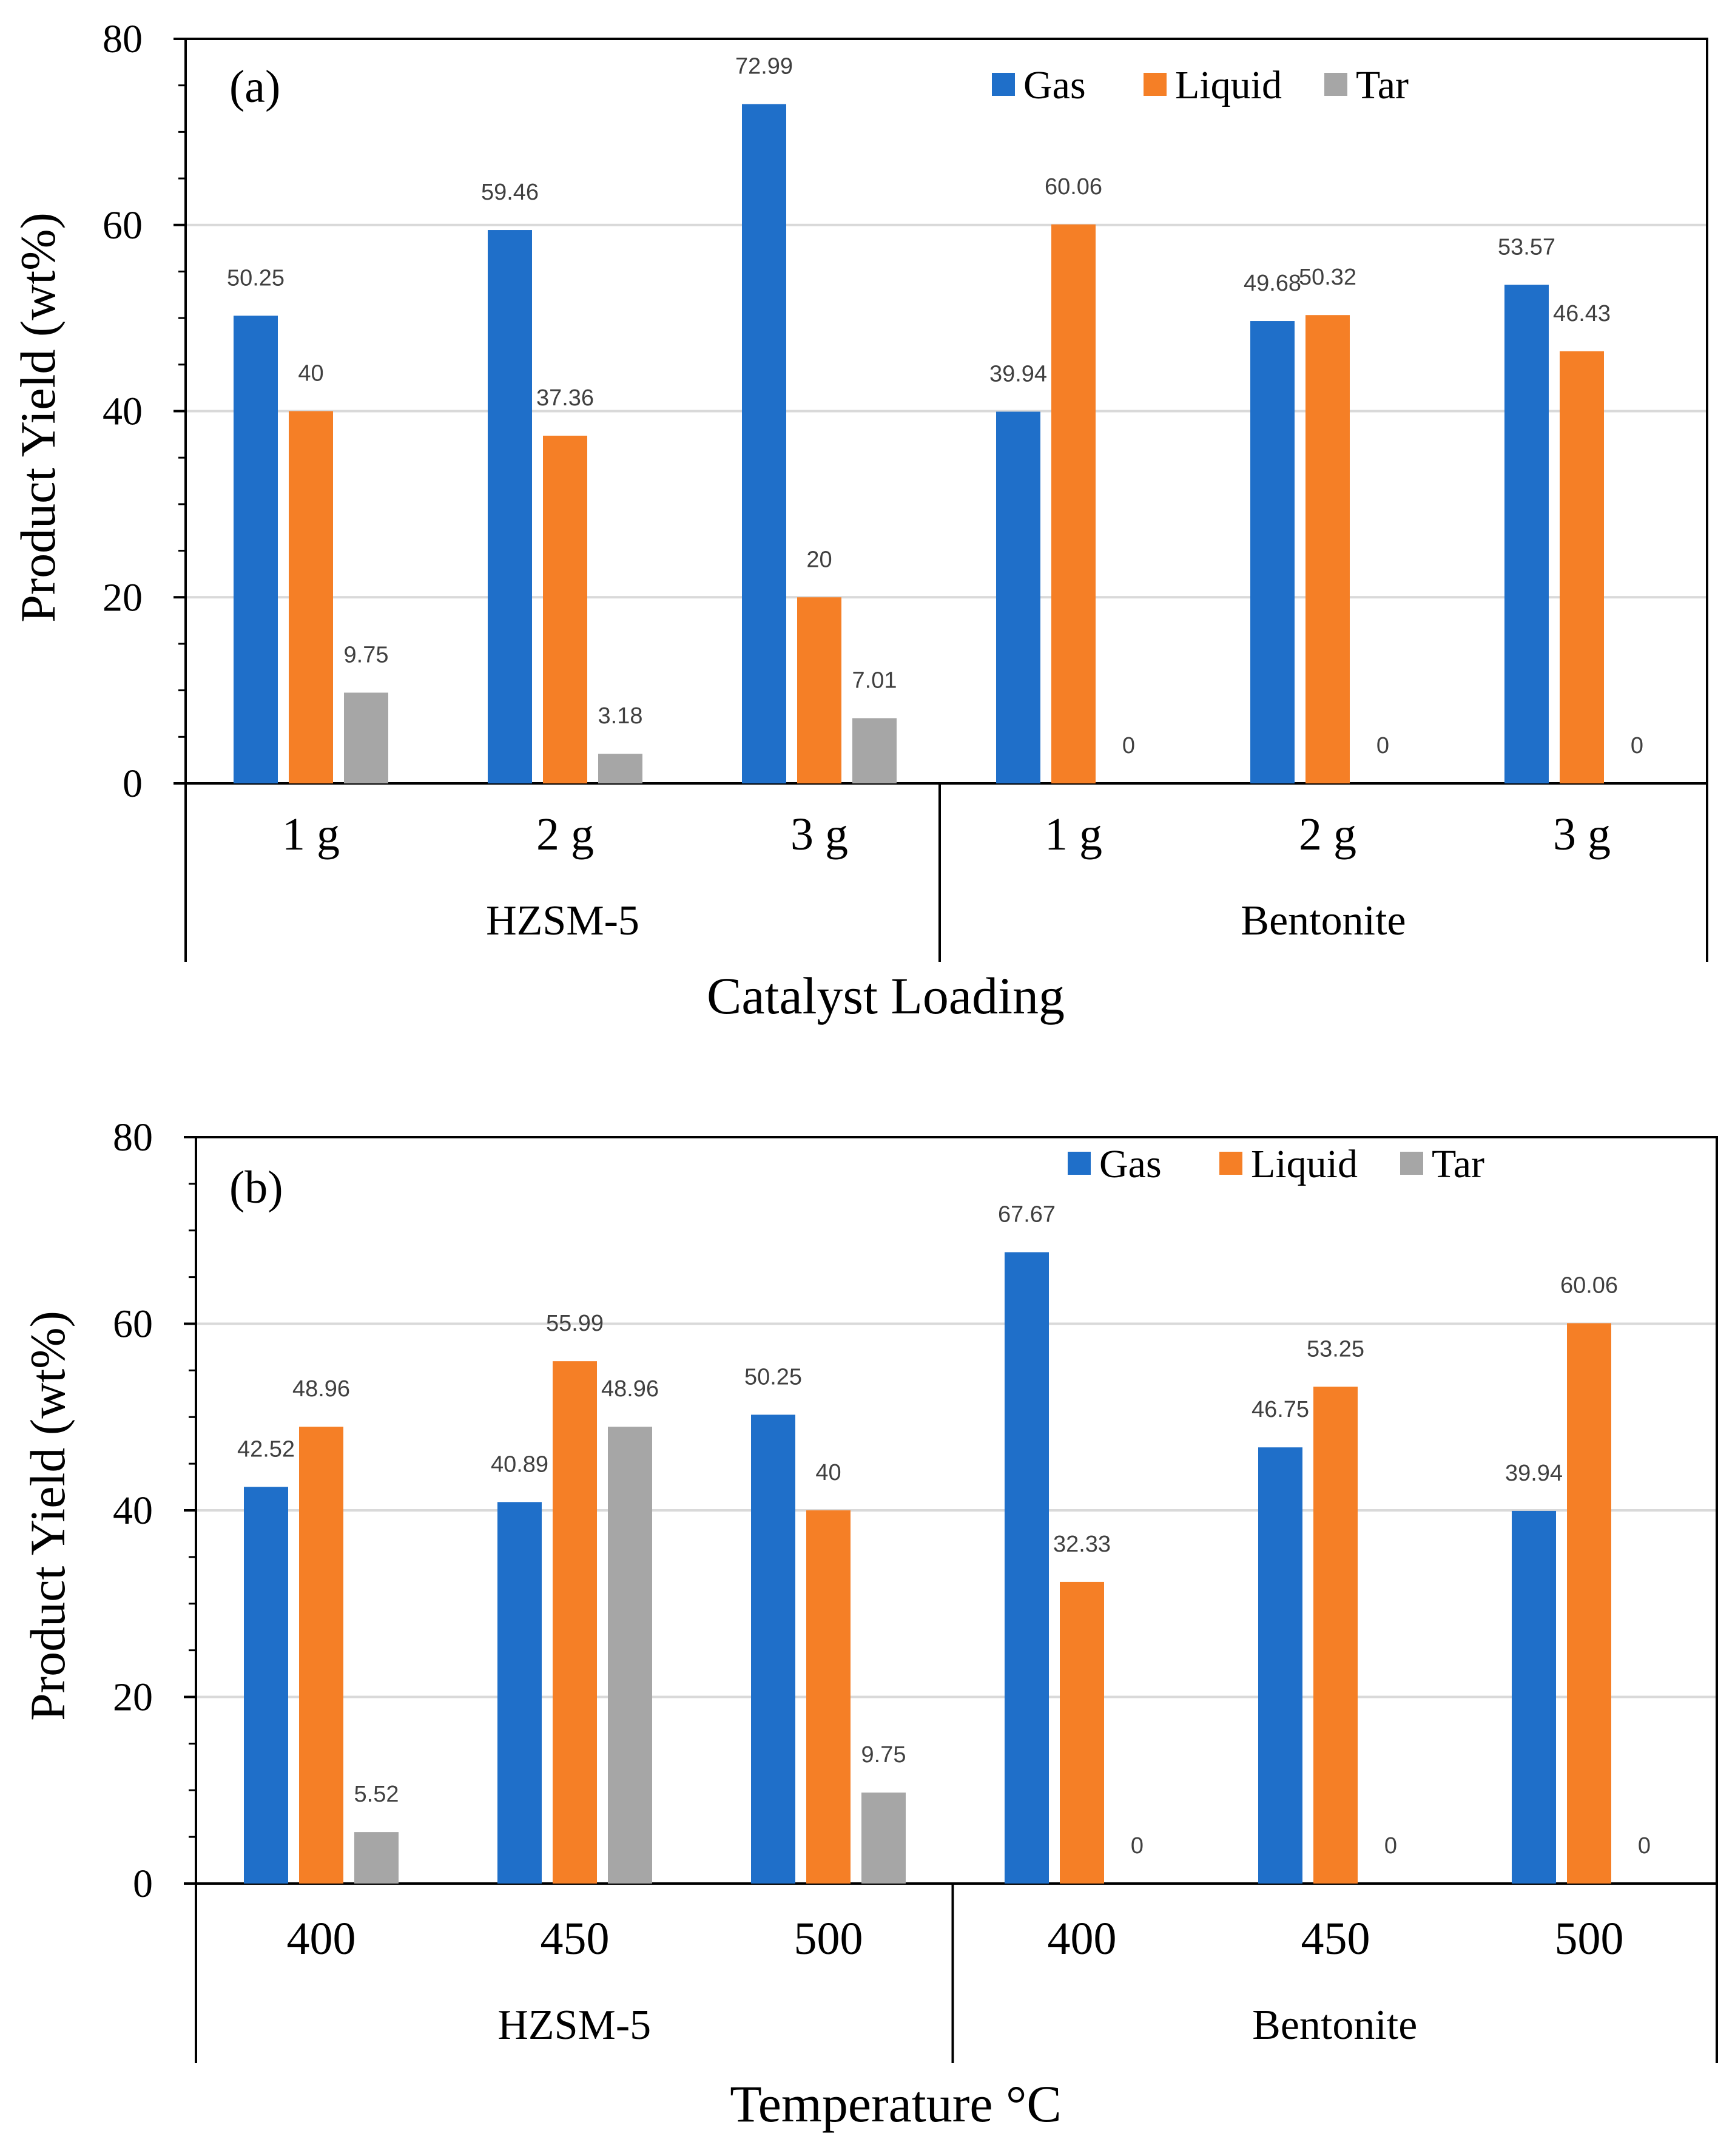  Describe the element at coordinates (1526, 247) in the screenshot. I see `data-label: 53.57` at that location.